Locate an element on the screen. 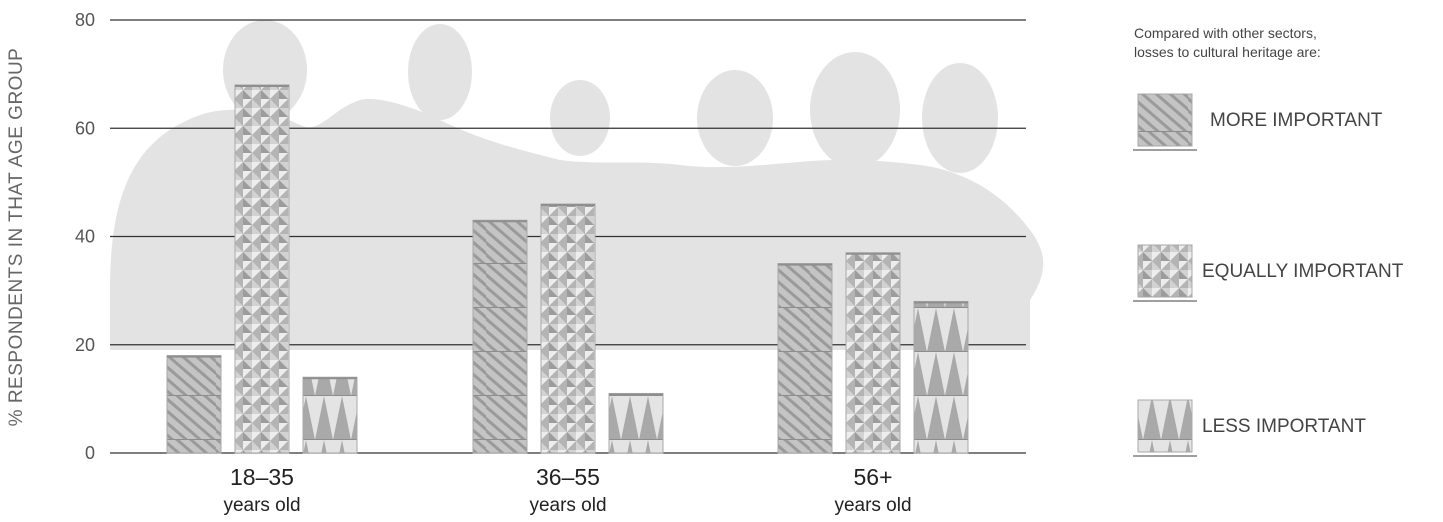 This screenshot has width=1443, height=522. y-tick-label: 40 is located at coordinates (85, 237).